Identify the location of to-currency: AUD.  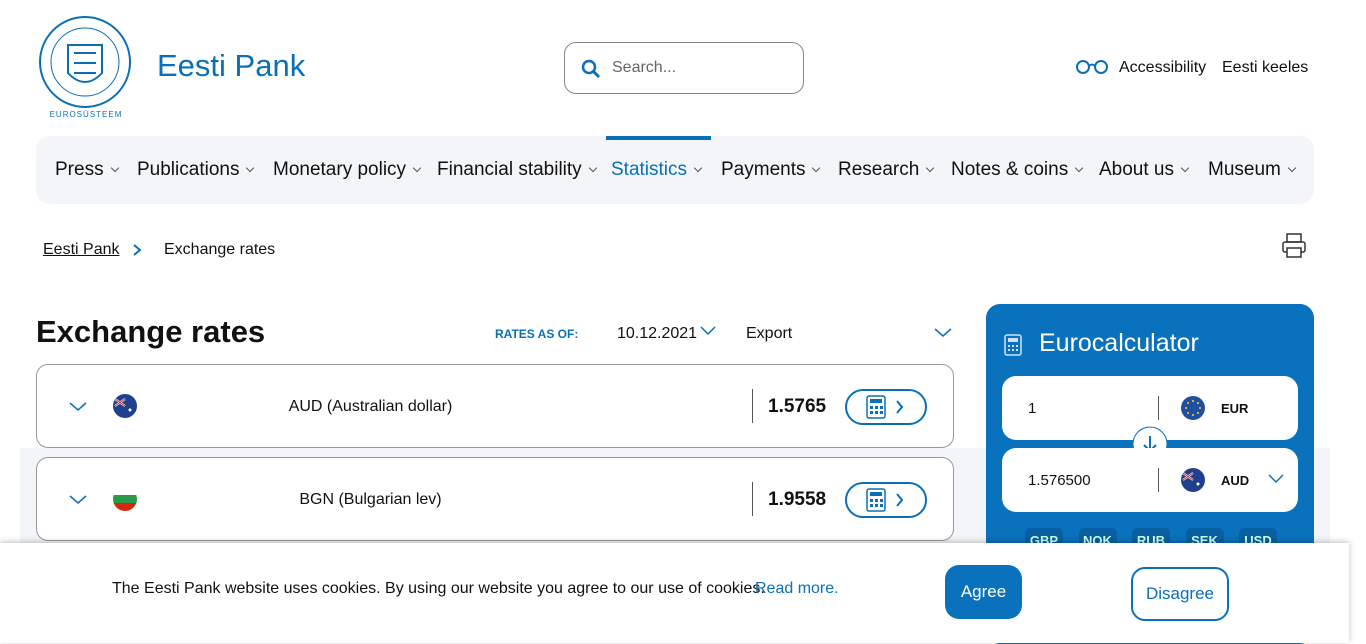
(1235, 480).